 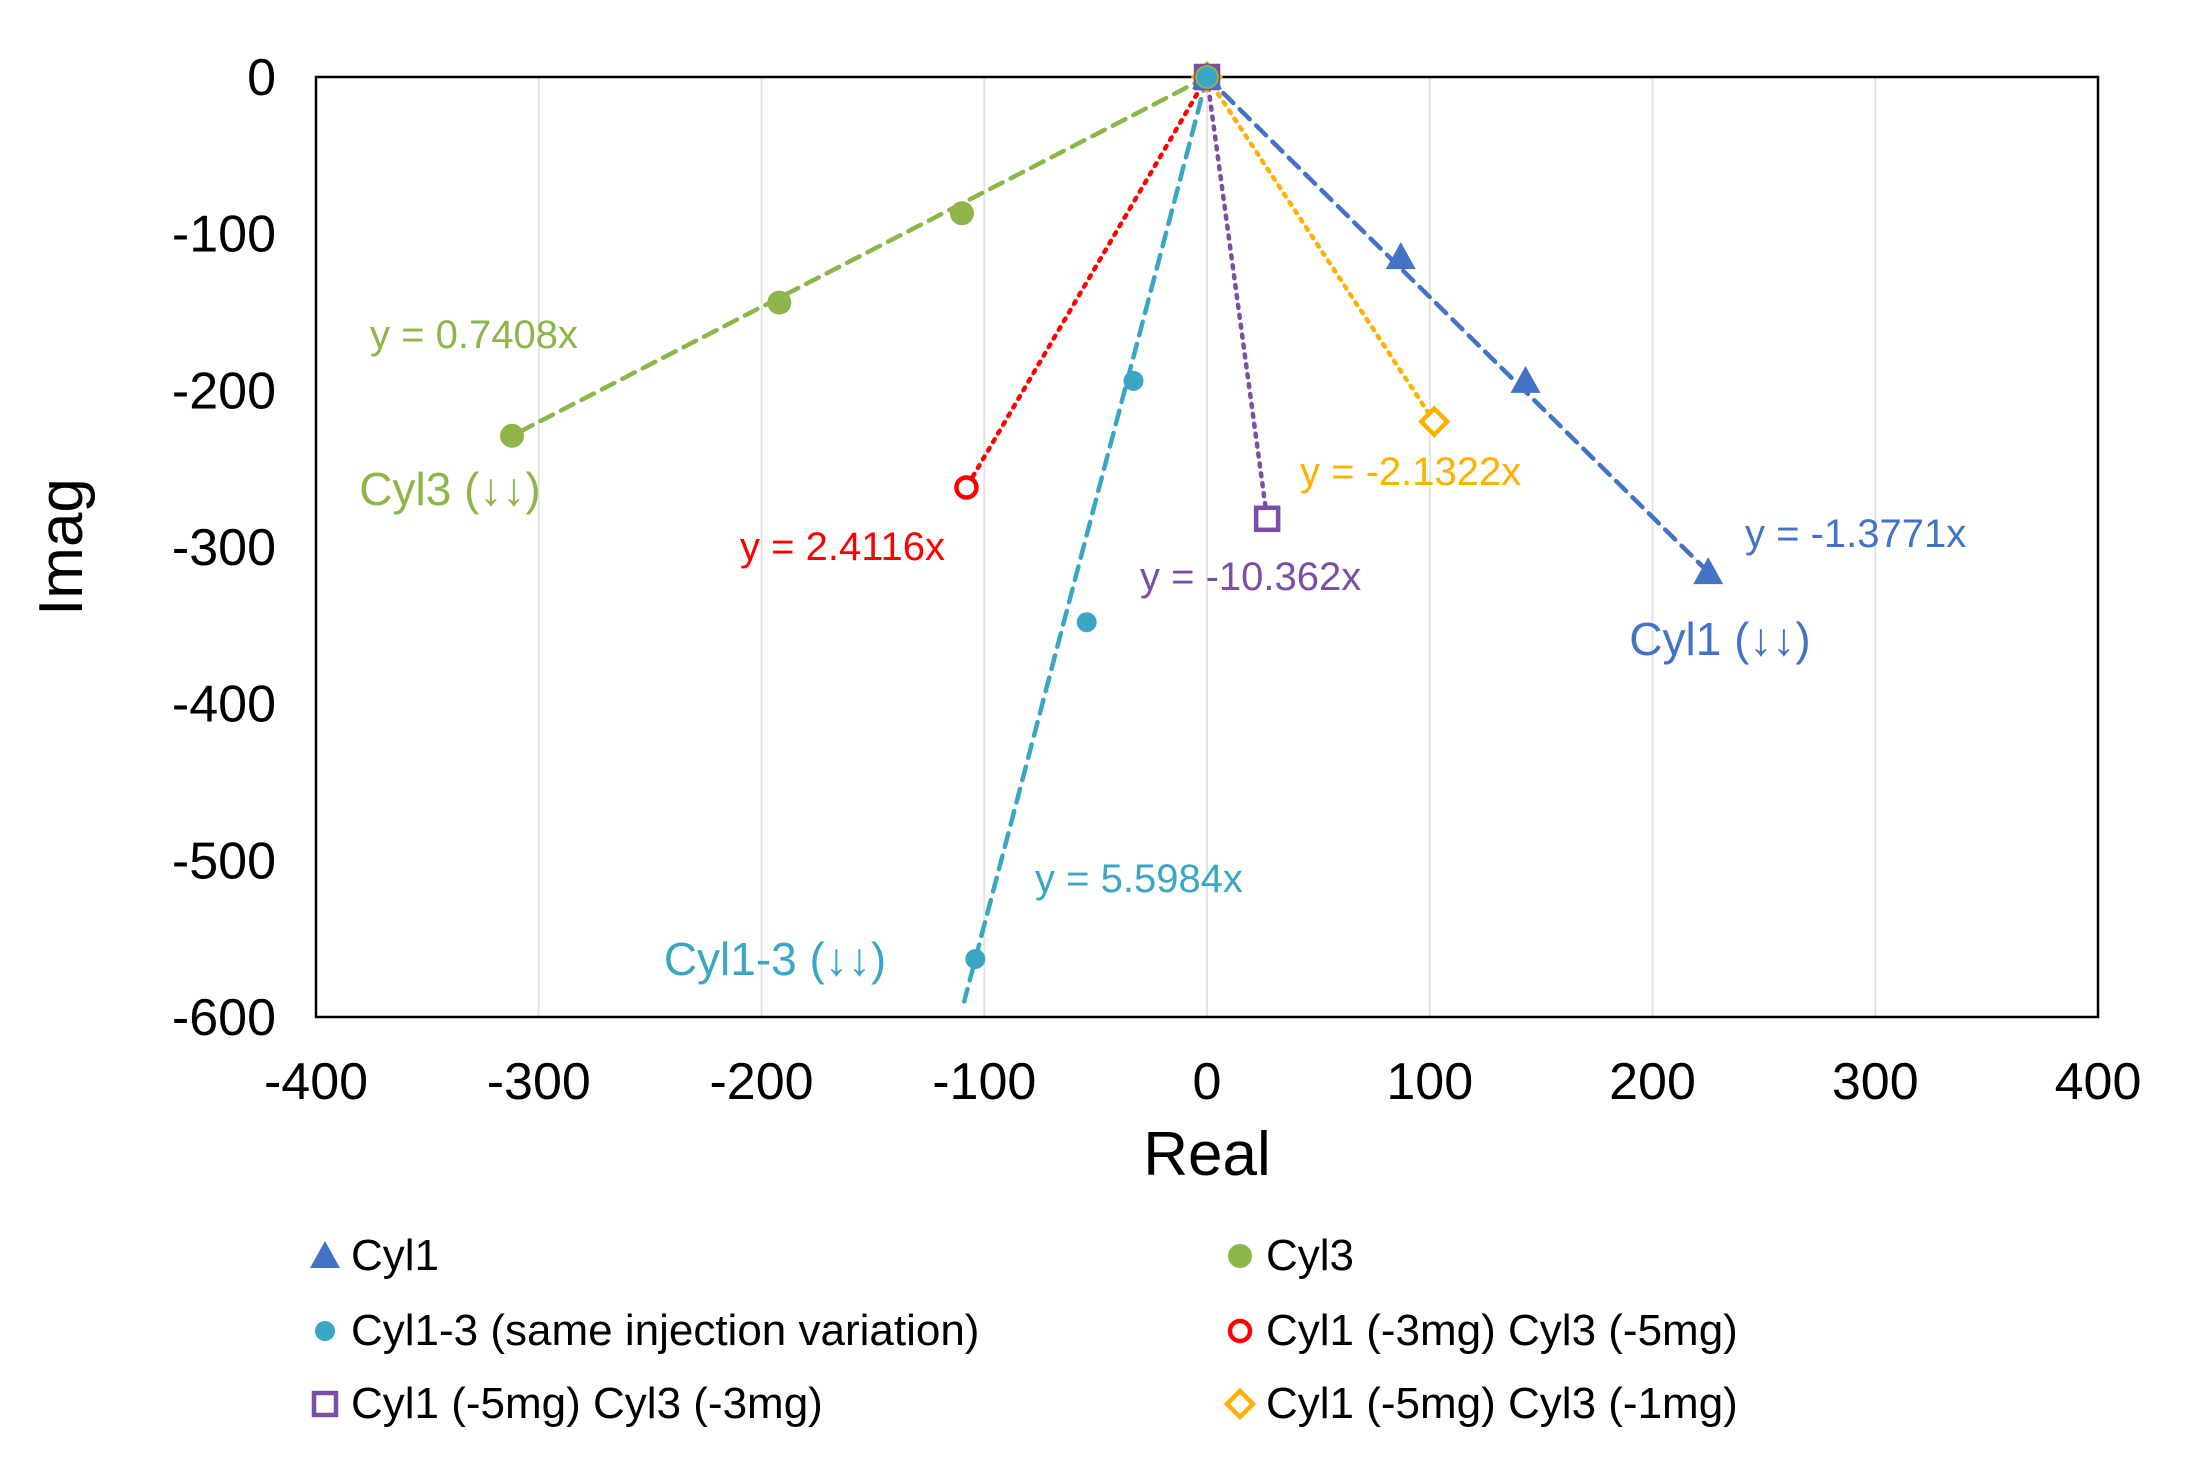 I want to click on x-tick-label: -300, so click(x=539, y=1082).